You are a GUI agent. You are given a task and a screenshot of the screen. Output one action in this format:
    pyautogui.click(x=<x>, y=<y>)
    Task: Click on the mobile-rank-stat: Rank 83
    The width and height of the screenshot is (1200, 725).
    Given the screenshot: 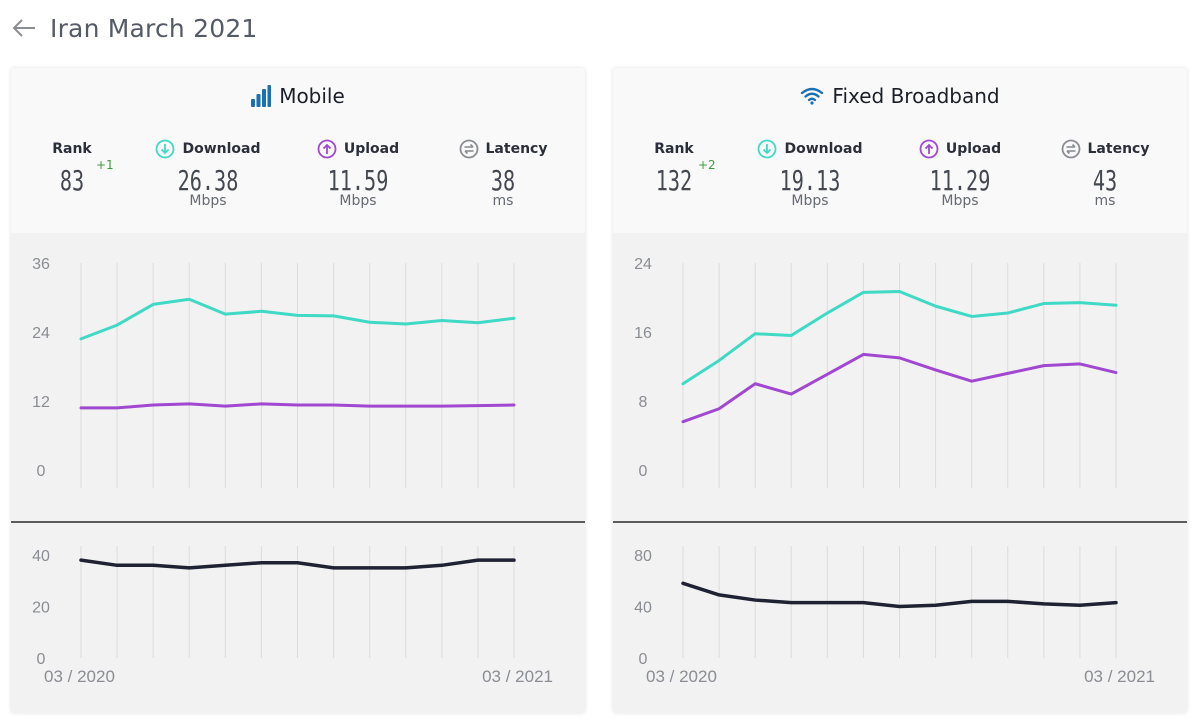 What is the action you would take?
    pyautogui.click(x=72, y=167)
    